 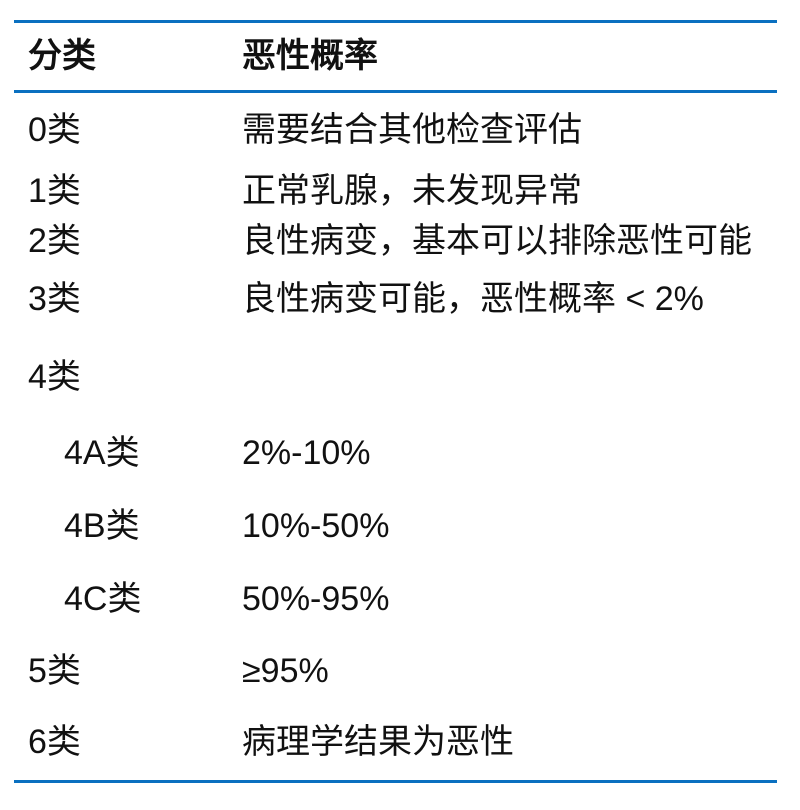 What do you see at coordinates (378, 742) in the screenshot?
I see `row-value: 病理学结果为恶性` at bounding box center [378, 742].